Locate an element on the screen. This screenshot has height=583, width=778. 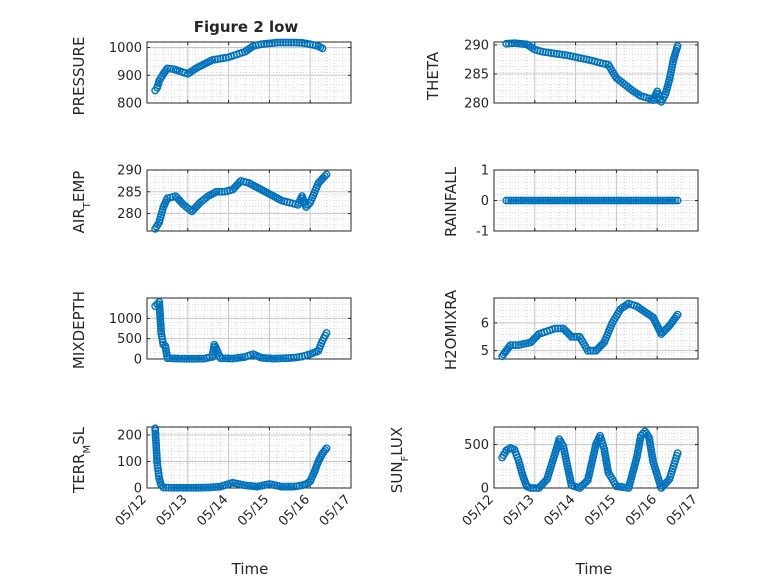
subplot-pressure: 800 900 1000 is located at coordinates (230, 75).